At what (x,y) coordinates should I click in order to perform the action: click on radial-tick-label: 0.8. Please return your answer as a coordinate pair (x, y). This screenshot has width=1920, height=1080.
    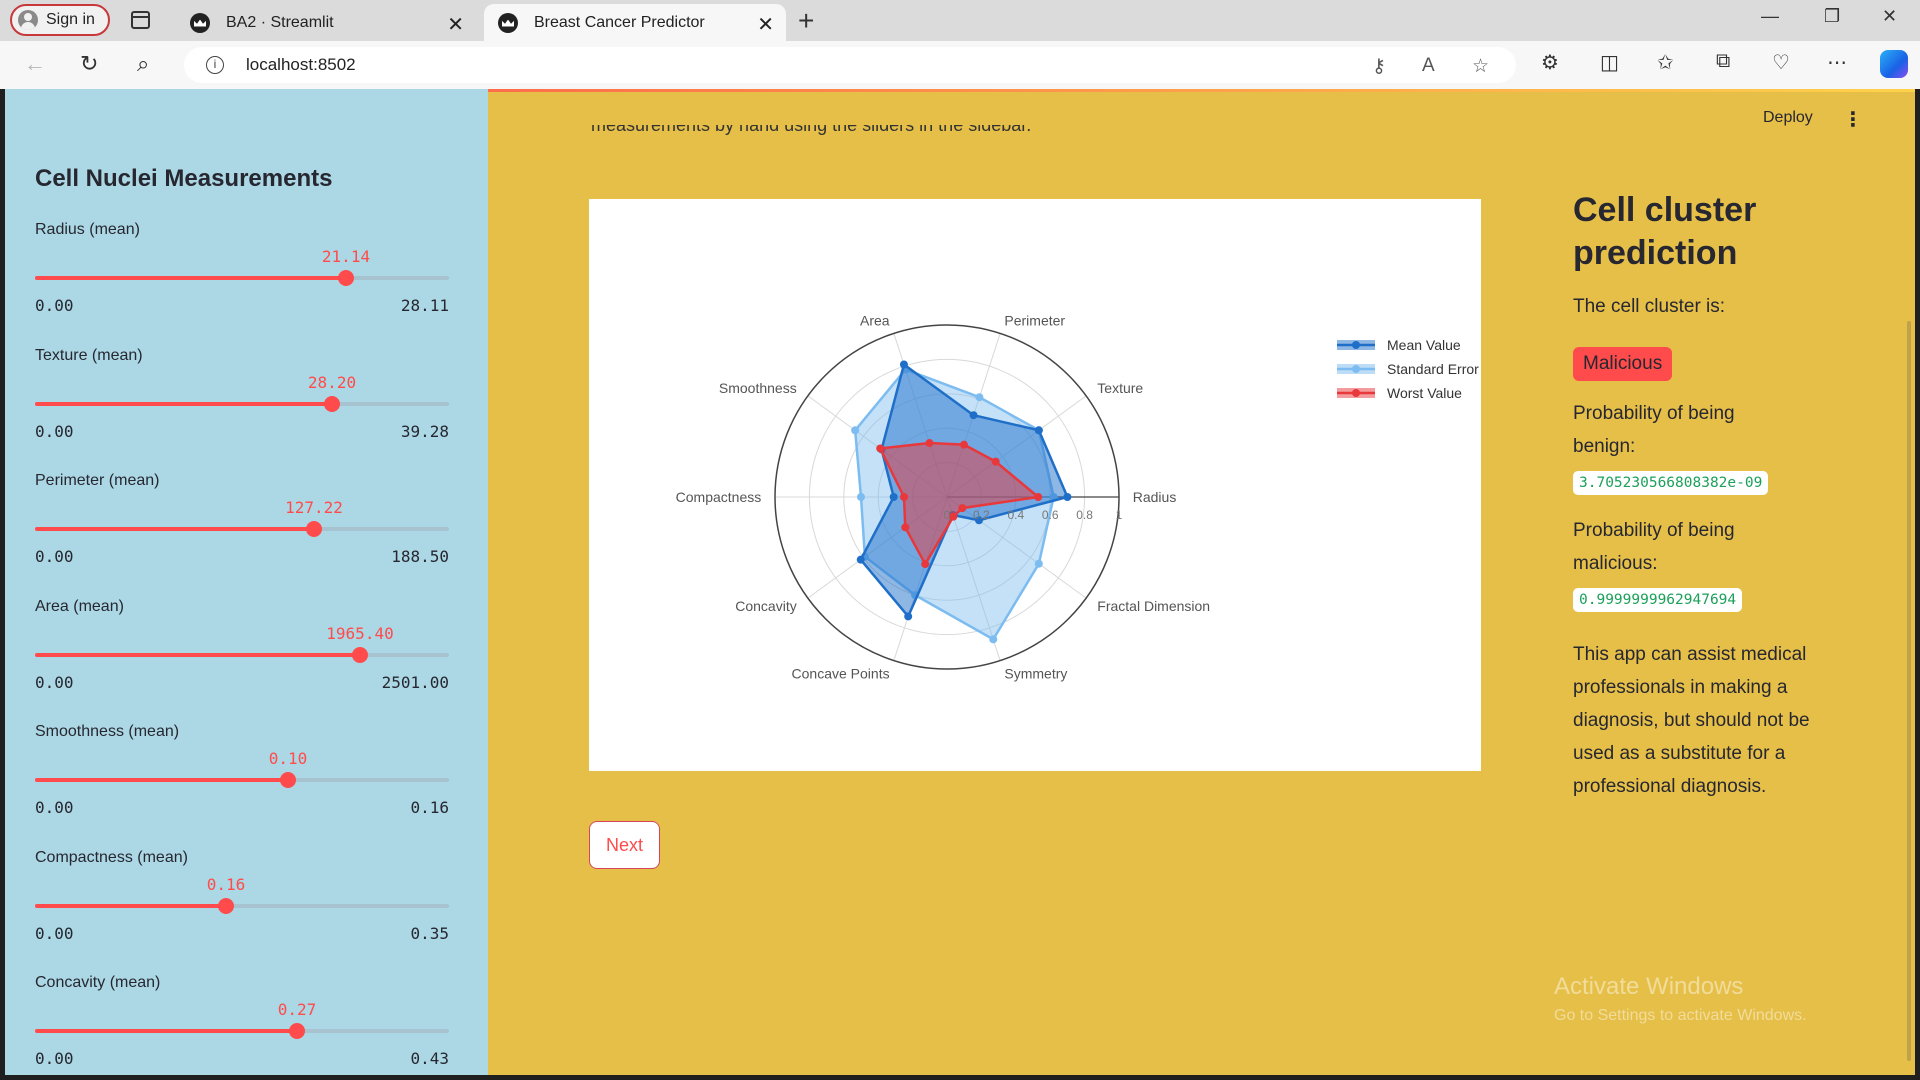
    Looking at the image, I should click on (1084, 515).